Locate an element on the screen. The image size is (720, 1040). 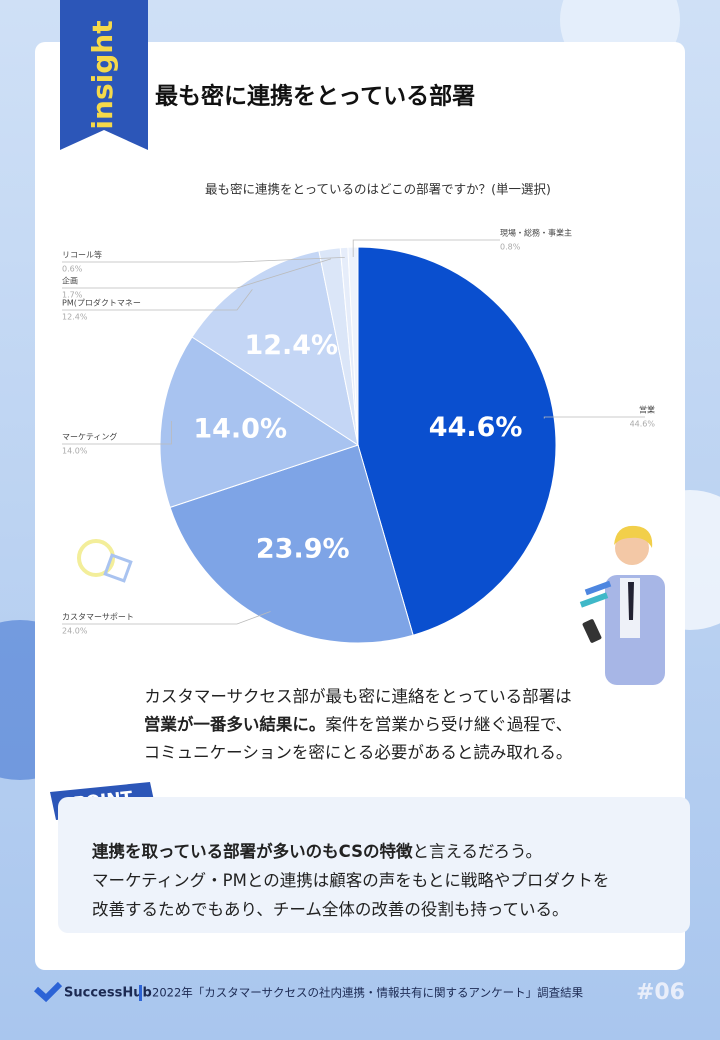
footer-source: 2022年「カスタマーサクセスの社内連携・情報共有に関するアンケート」調査結果 is located at coordinates (368, 993).